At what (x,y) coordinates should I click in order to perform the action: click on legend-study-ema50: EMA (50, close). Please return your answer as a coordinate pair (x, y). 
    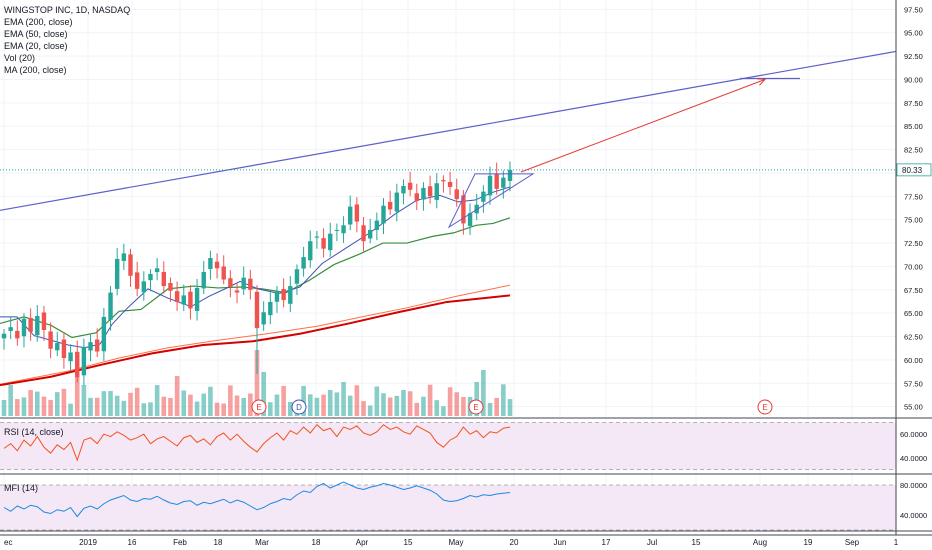
    Looking at the image, I should click on (36, 34).